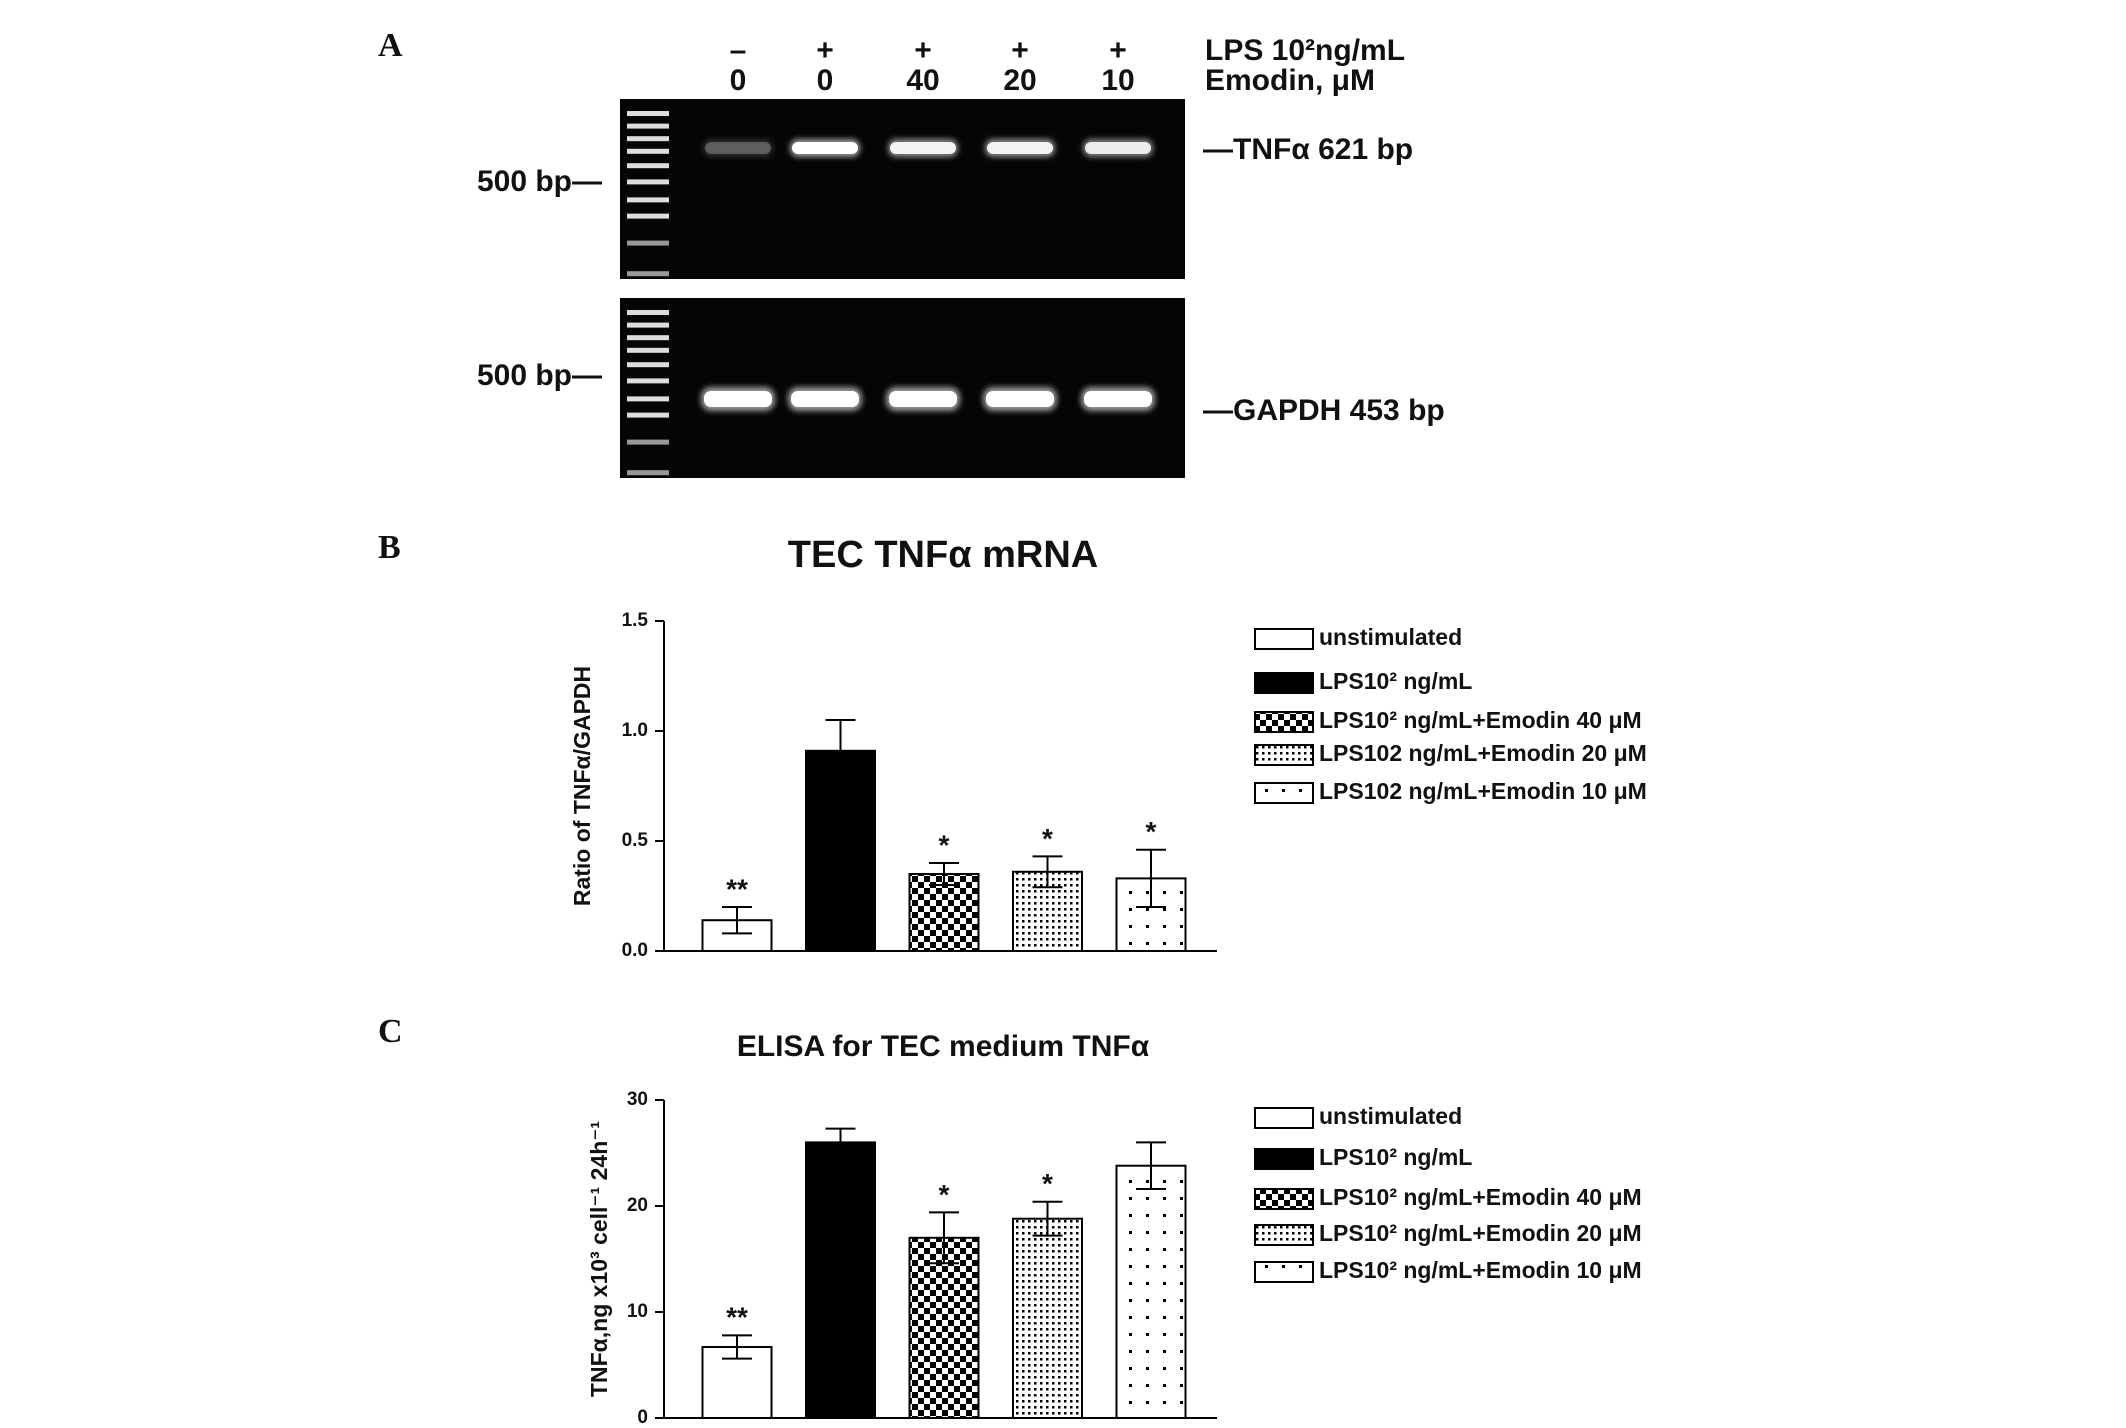 This screenshot has width=2126, height=1428. Describe the element at coordinates (642, 1417) in the screenshot. I see `y-tick-label: 0` at that location.